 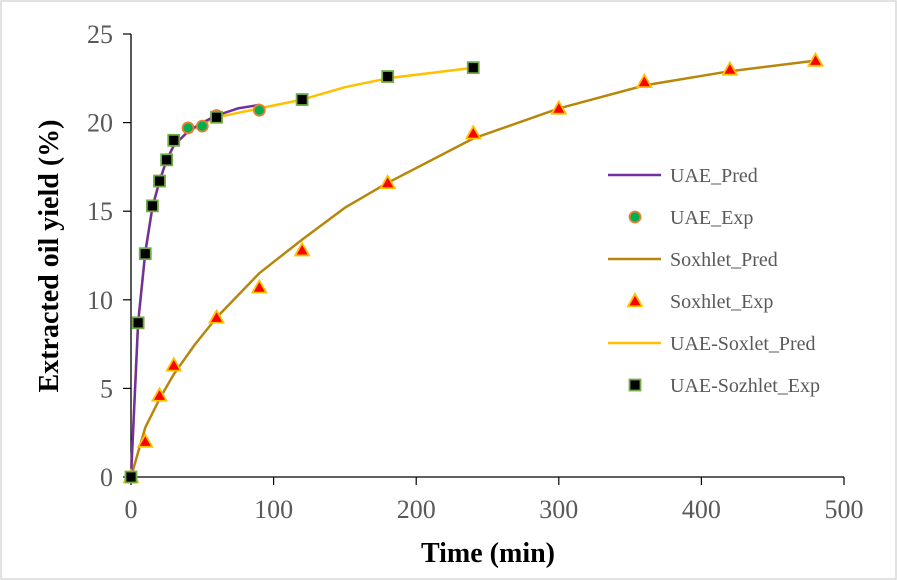 I want to click on legend-swatch-uae-sozhlet-exp, so click(x=635, y=385).